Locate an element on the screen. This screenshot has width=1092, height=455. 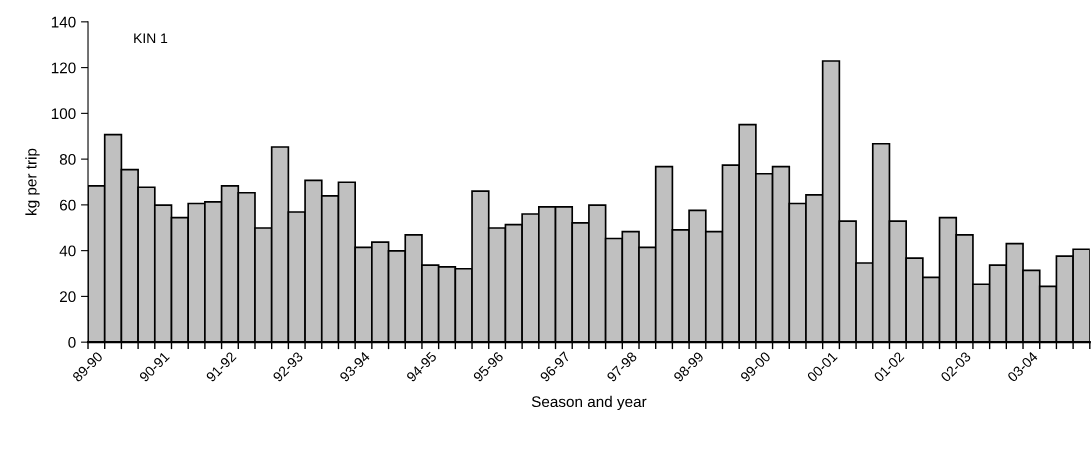
y-tick-label: 60 is located at coordinates (67, 205).